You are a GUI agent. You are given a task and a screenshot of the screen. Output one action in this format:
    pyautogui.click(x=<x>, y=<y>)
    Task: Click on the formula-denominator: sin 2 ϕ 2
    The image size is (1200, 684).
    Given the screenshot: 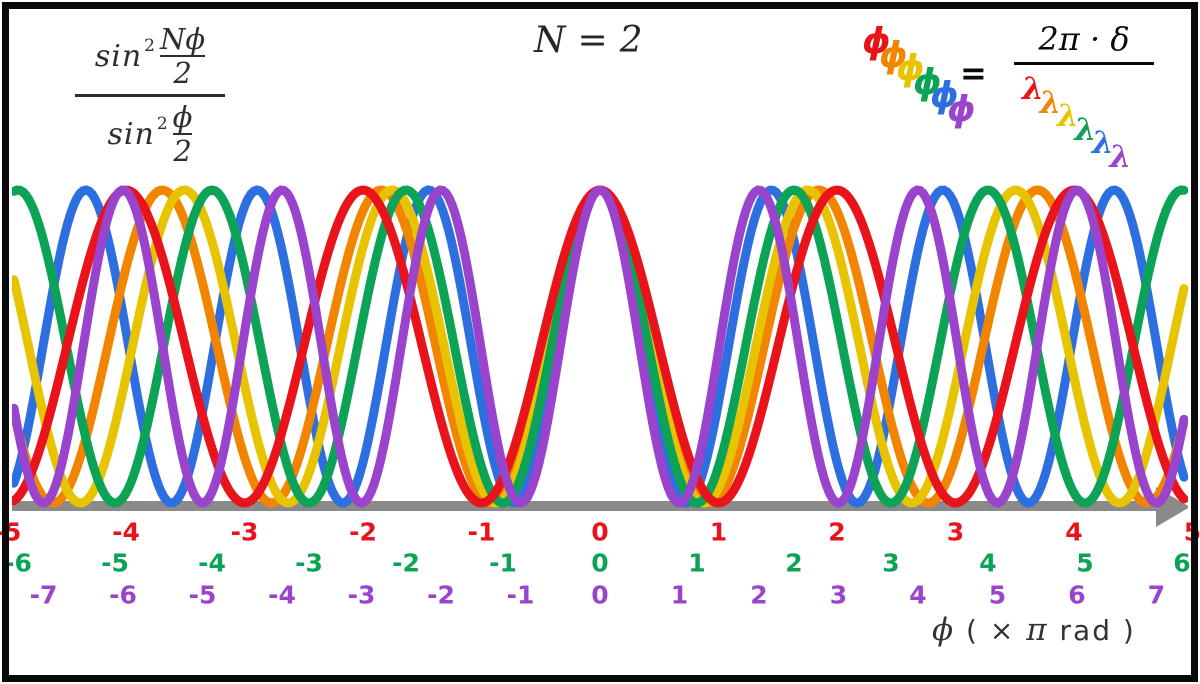 What is the action you would take?
    pyautogui.click(x=150, y=134)
    